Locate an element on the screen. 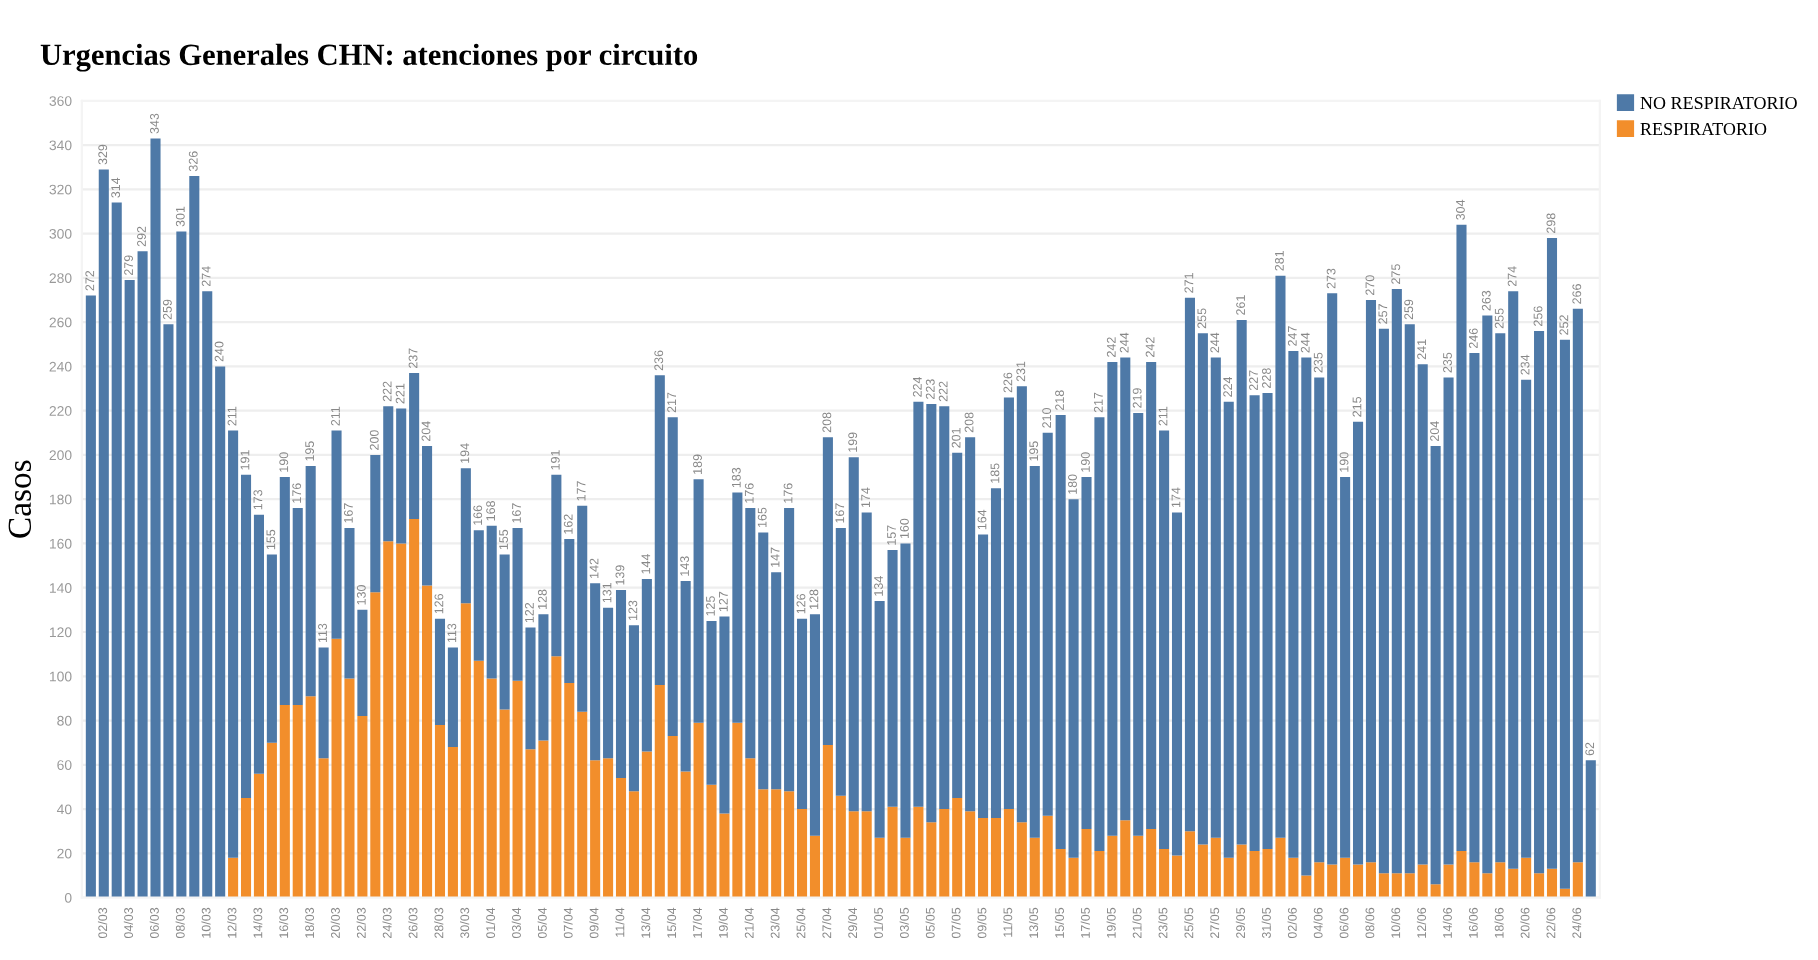 This screenshot has width=1818, height=960. y-axis-title: Casos is located at coordinates (20, 499).